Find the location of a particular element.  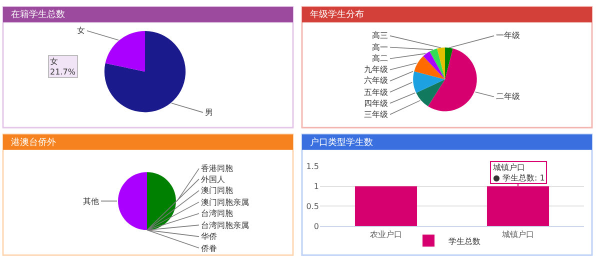

slice-label: 二年级 is located at coordinates (508, 96).